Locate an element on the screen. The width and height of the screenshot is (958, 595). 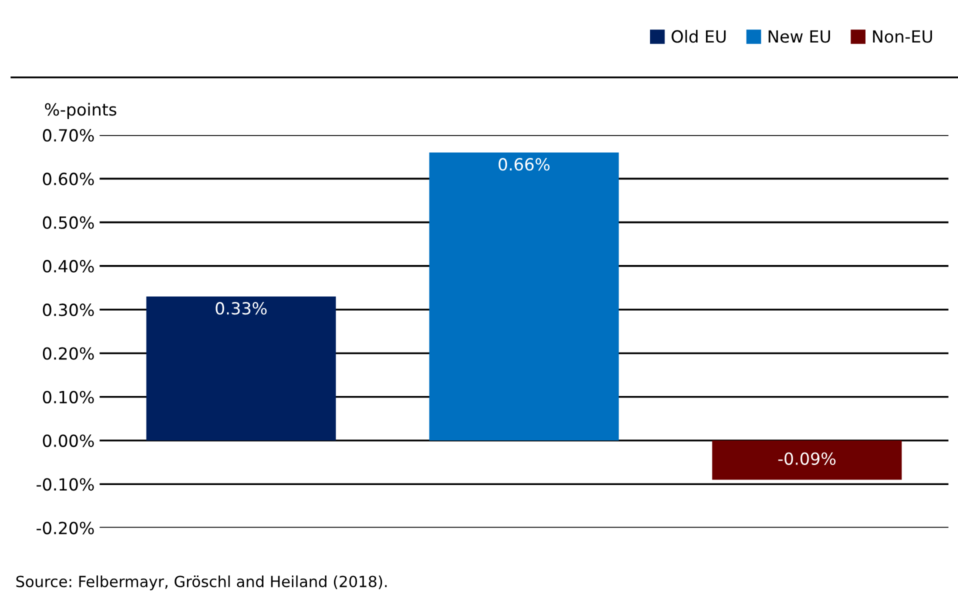
y-tick-label: -0.10% is located at coordinates (65, 484).